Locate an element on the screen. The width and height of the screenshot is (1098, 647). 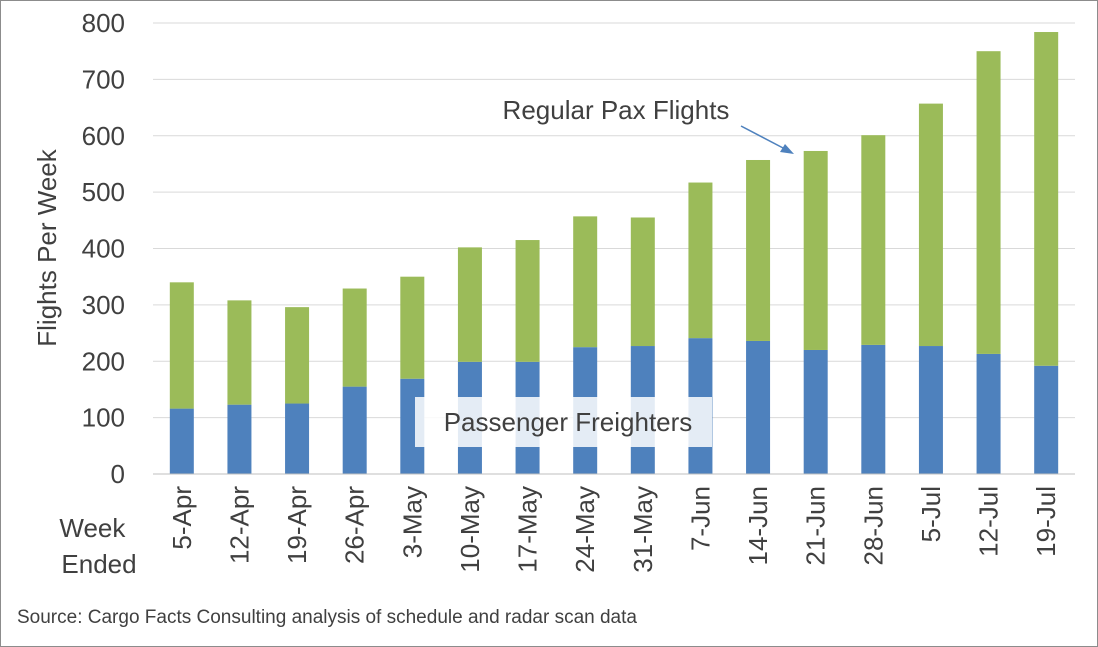
x-tick-label: 28-Jun is located at coordinates (873, 526).